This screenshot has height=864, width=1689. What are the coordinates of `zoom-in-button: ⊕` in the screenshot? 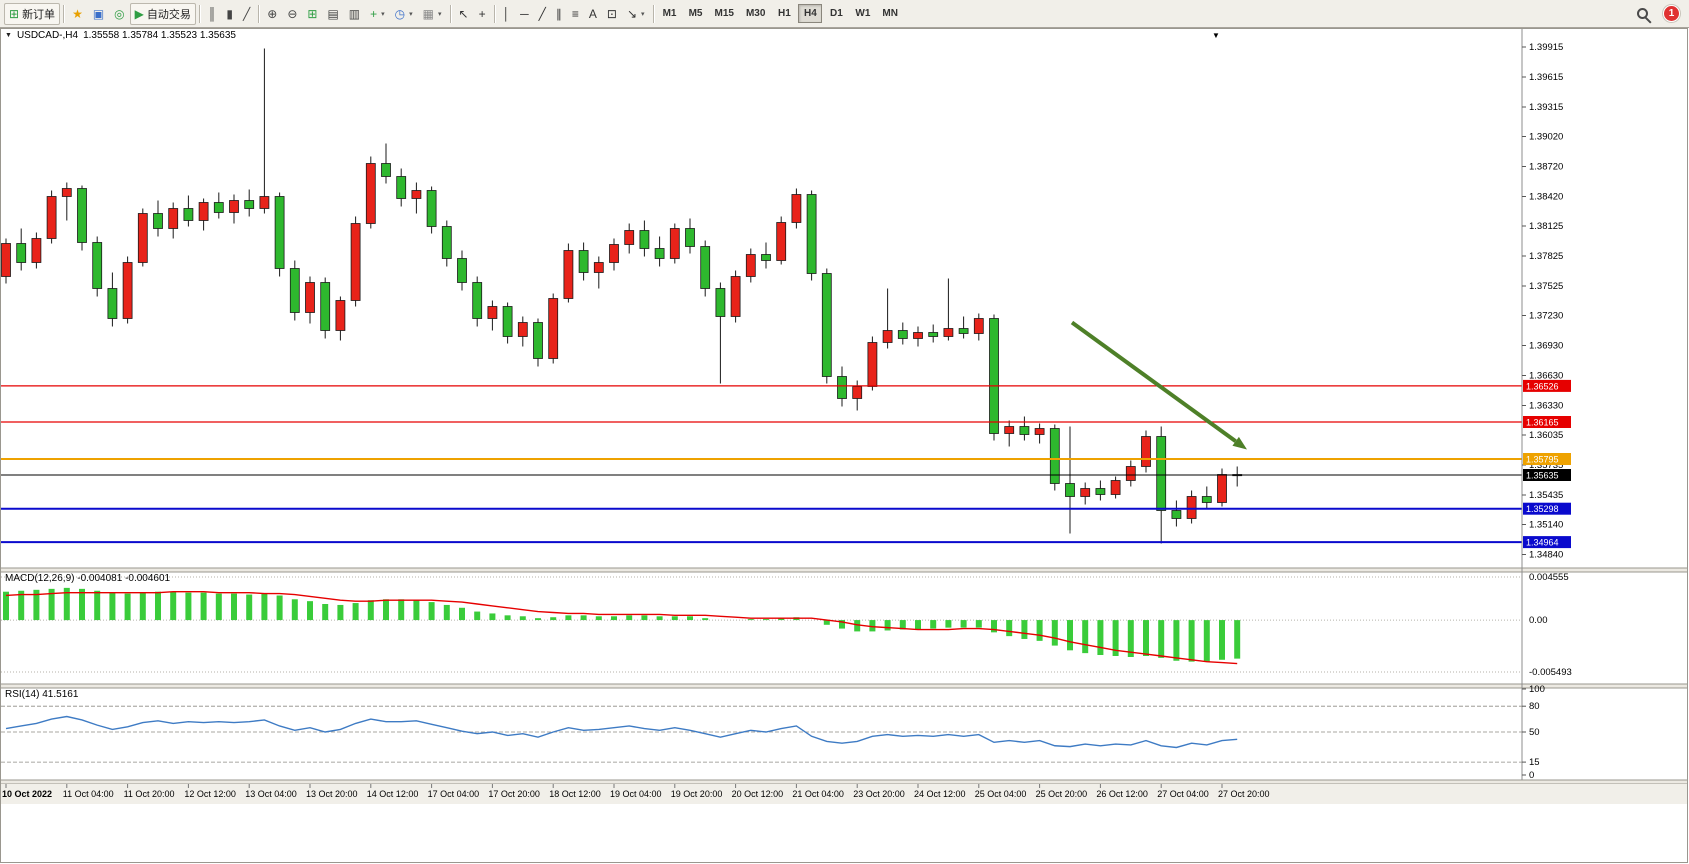 It's located at (272, 14).